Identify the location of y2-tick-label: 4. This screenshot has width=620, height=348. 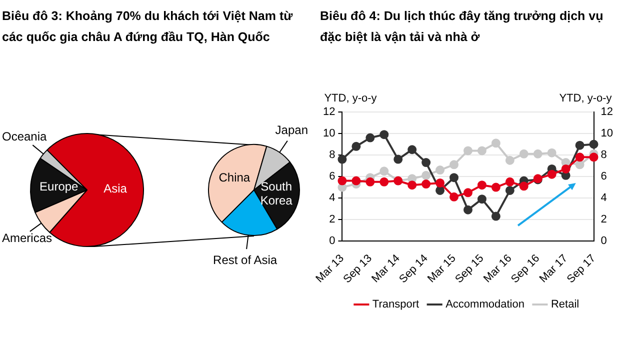
(603, 198).